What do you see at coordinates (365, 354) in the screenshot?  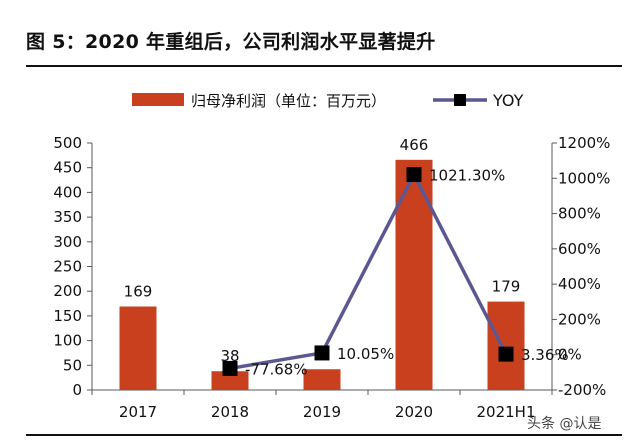 I see `yoy-data-label: 10.05%` at bounding box center [365, 354].